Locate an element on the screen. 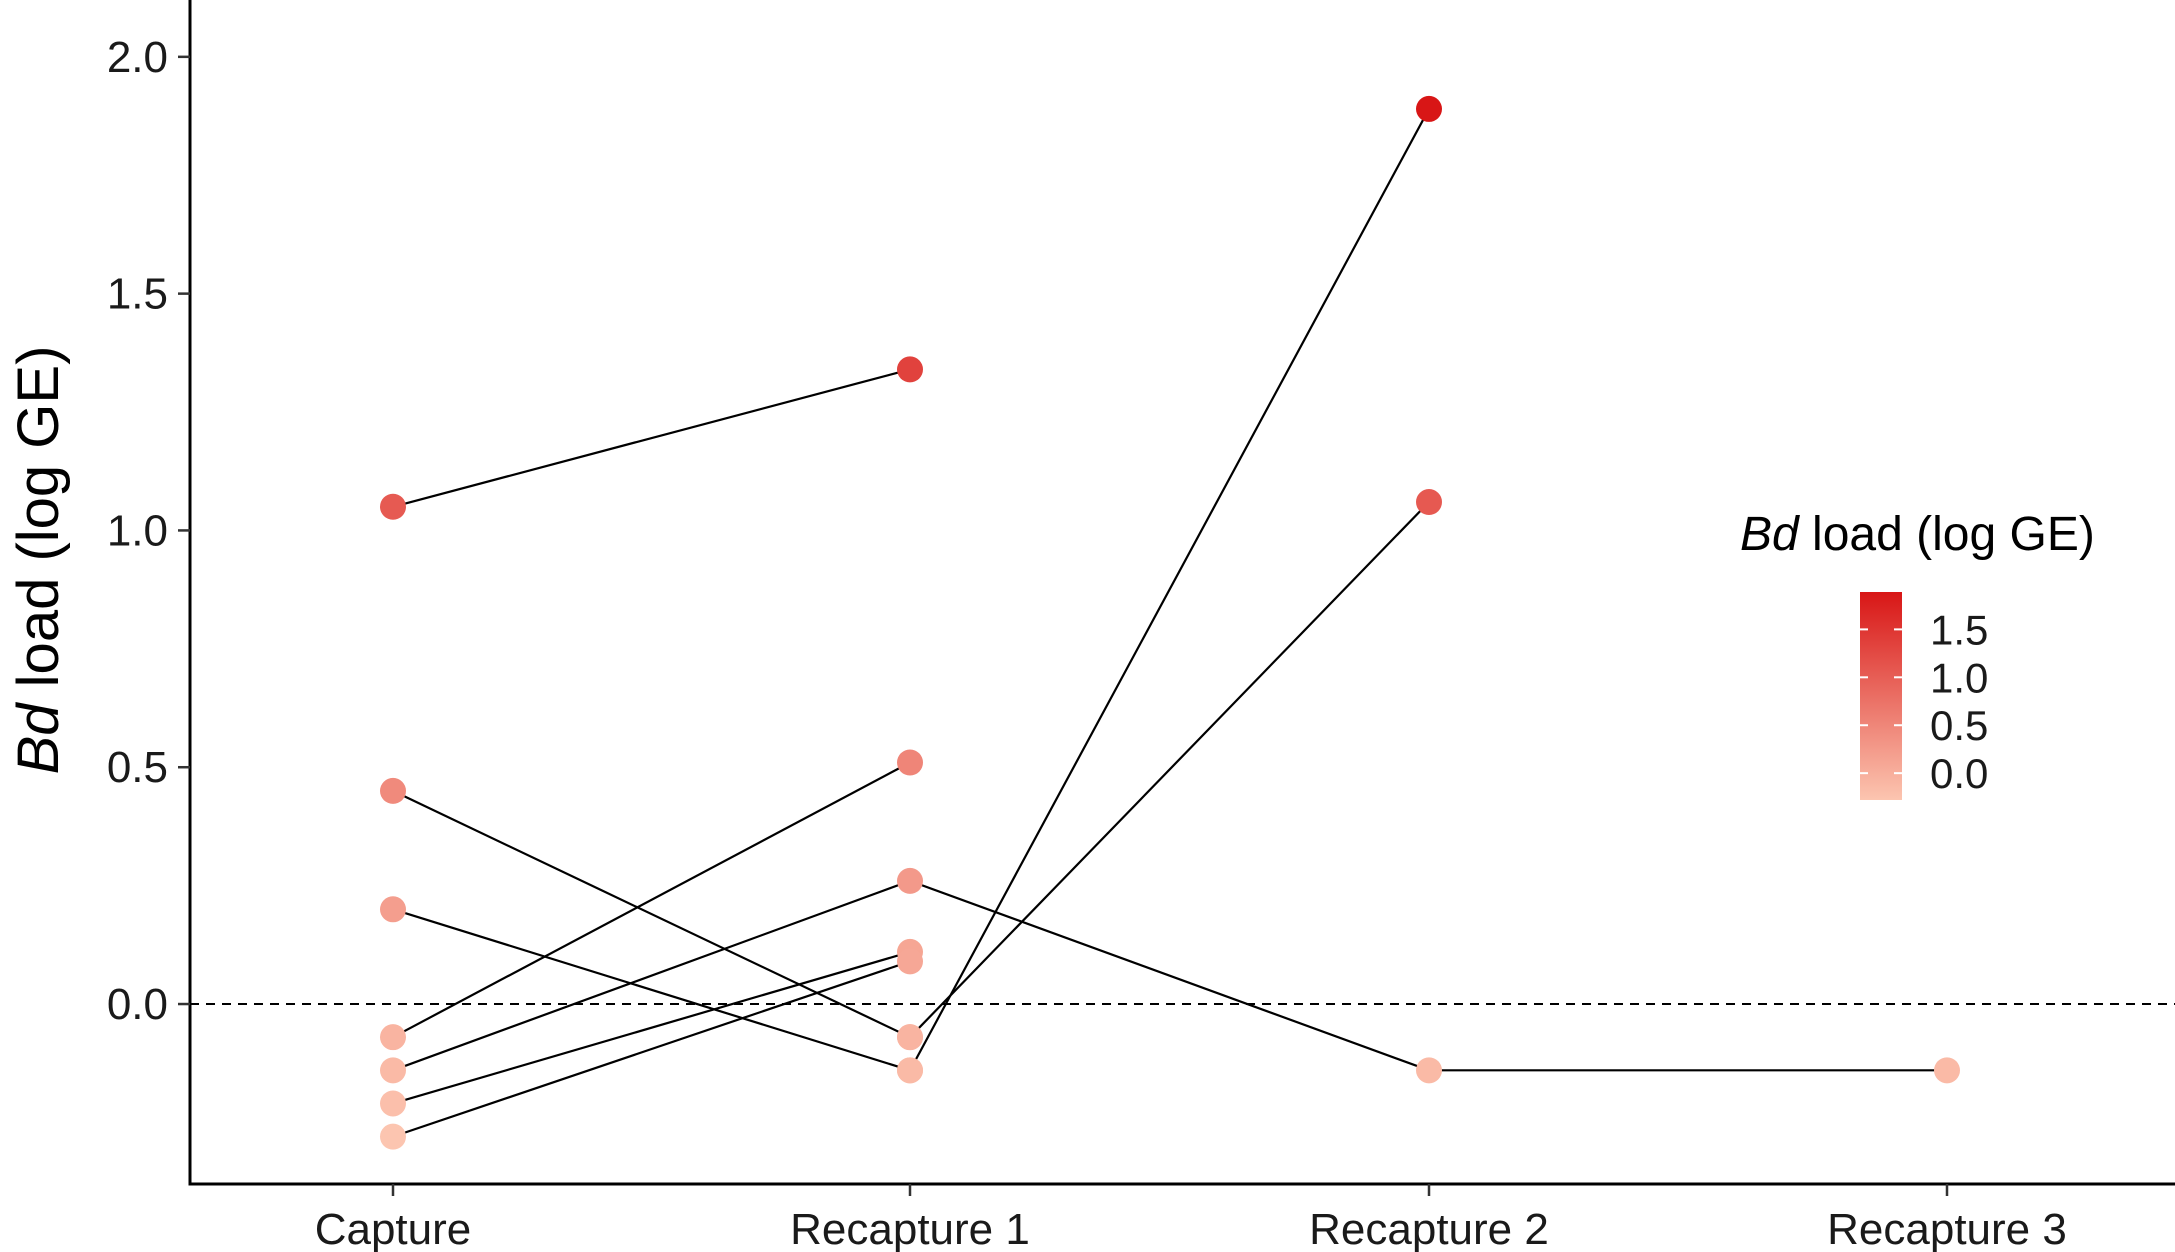 Image resolution: width=2175 pixels, height=1252 pixels. individual-9-segment is located at coordinates (1169, 769).